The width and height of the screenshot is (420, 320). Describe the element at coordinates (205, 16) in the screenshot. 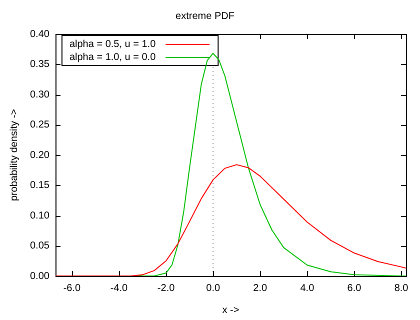

I see `chart-title: extreme PDF` at that location.